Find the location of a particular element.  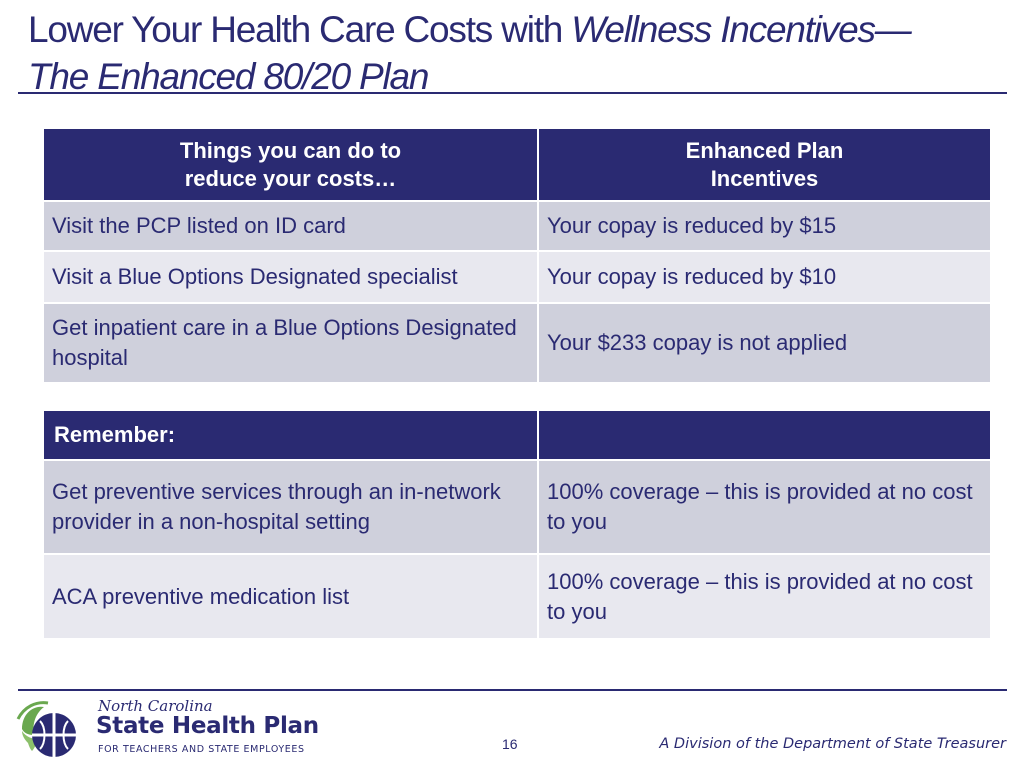

logo-state-script: North Carolina is located at coordinates (155, 706).